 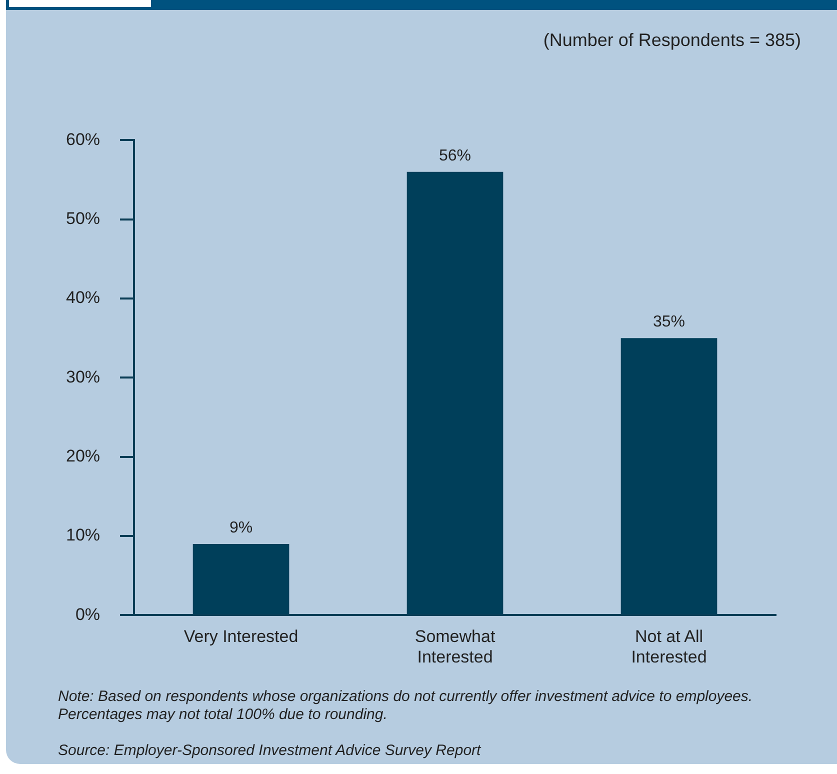 What do you see at coordinates (669, 646) in the screenshot?
I see `x-tick-label: Not at All Interested` at bounding box center [669, 646].